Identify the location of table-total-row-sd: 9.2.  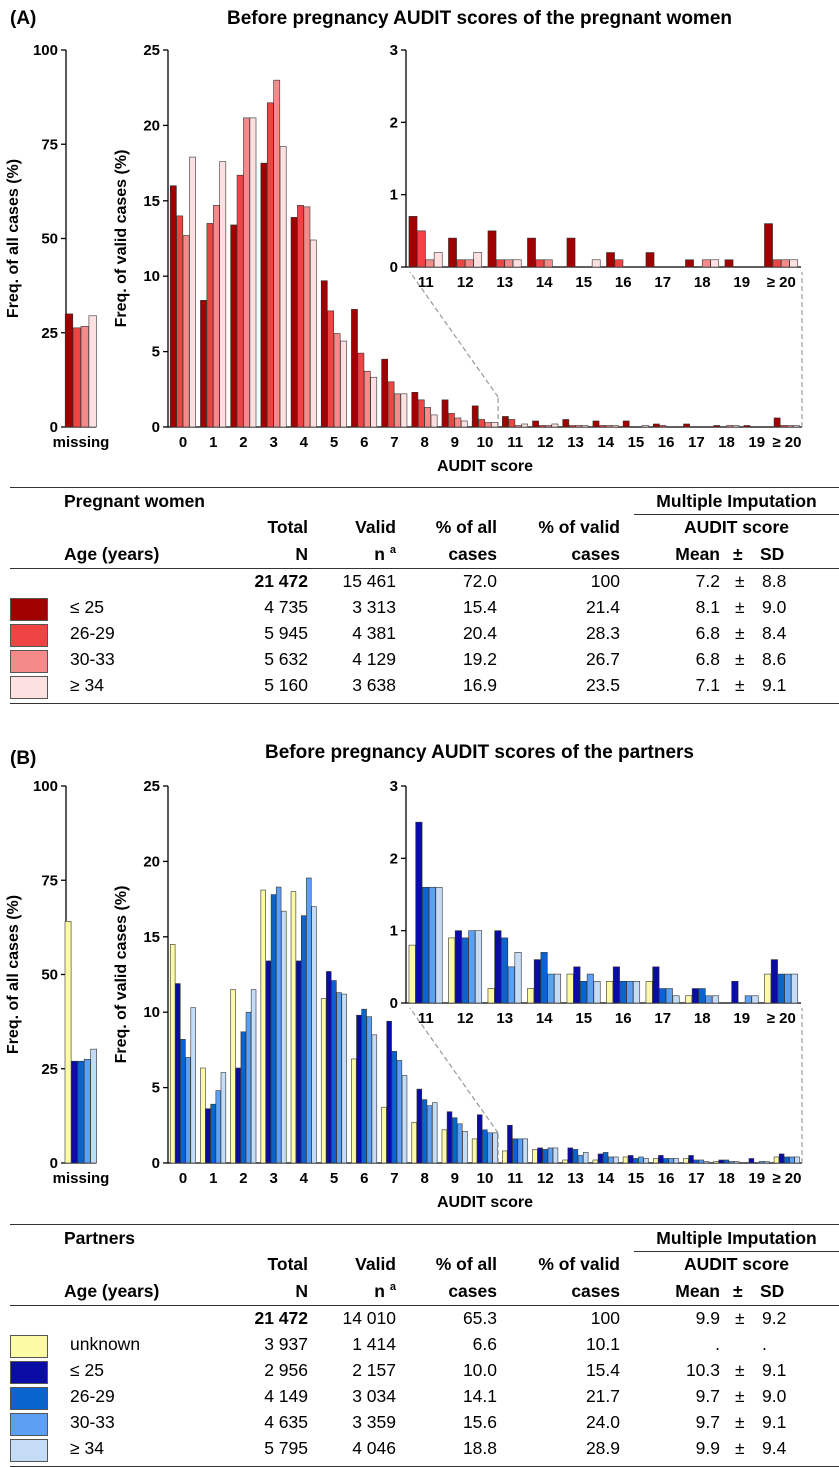
(774, 1318).